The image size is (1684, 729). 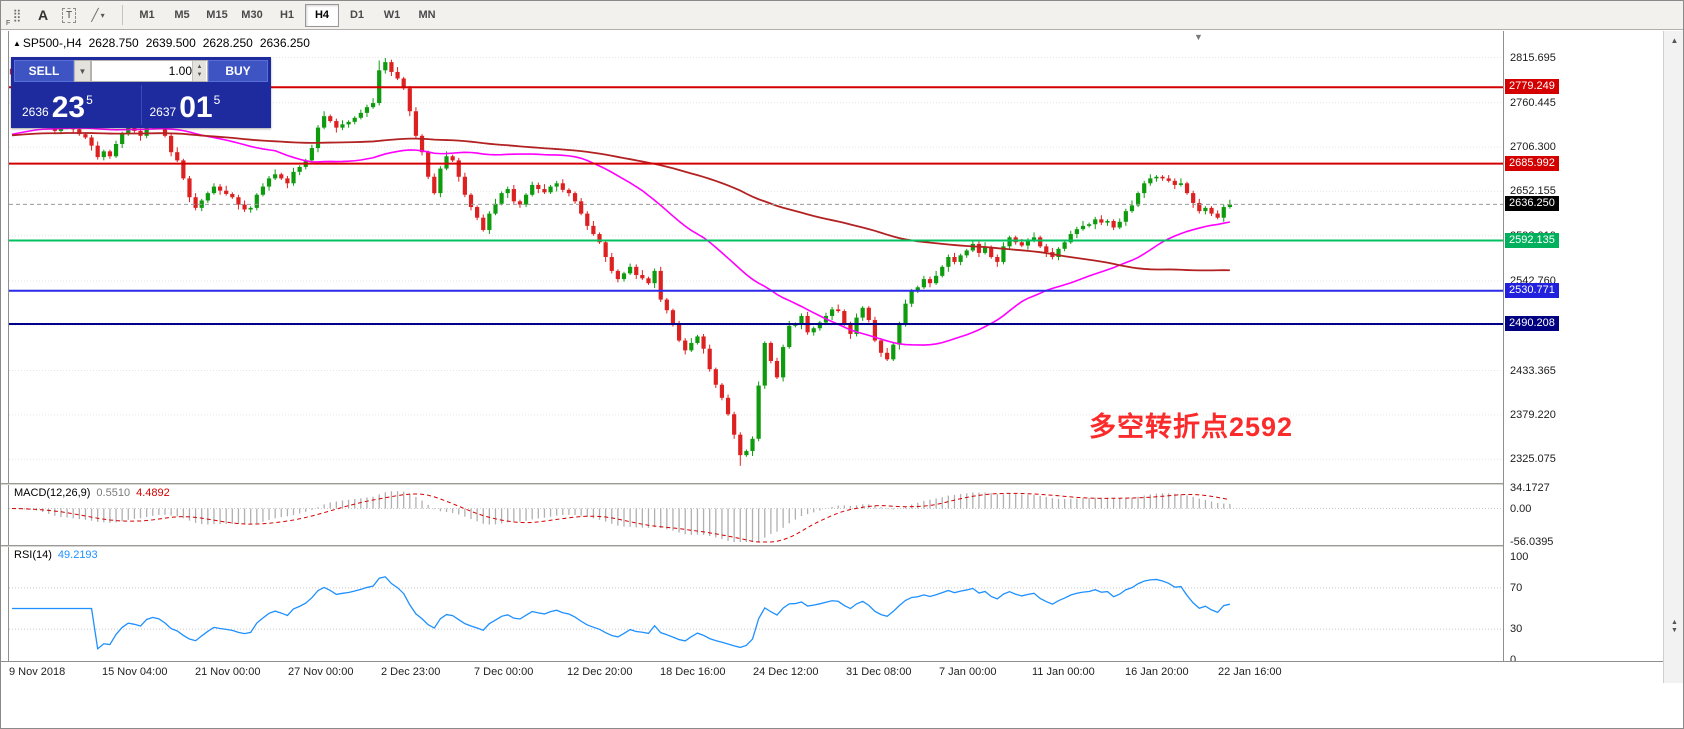 What do you see at coordinates (69, 15) in the screenshot?
I see `text-label-icon: T` at bounding box center [69, 15].